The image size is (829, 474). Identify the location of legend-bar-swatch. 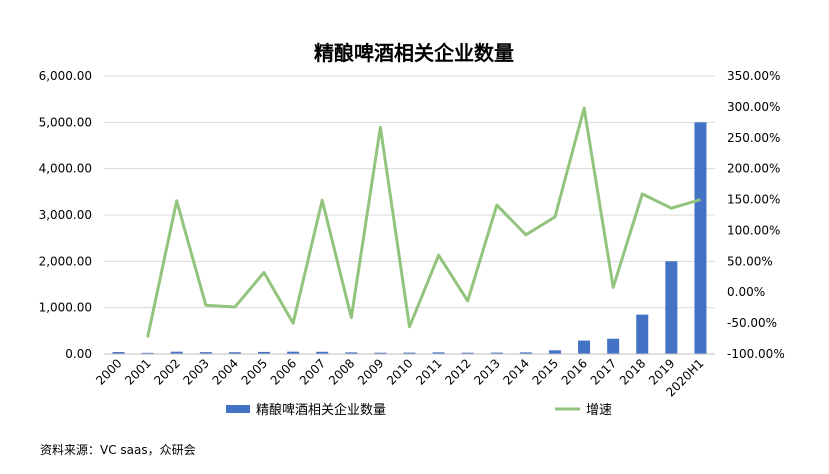
(238, 409).